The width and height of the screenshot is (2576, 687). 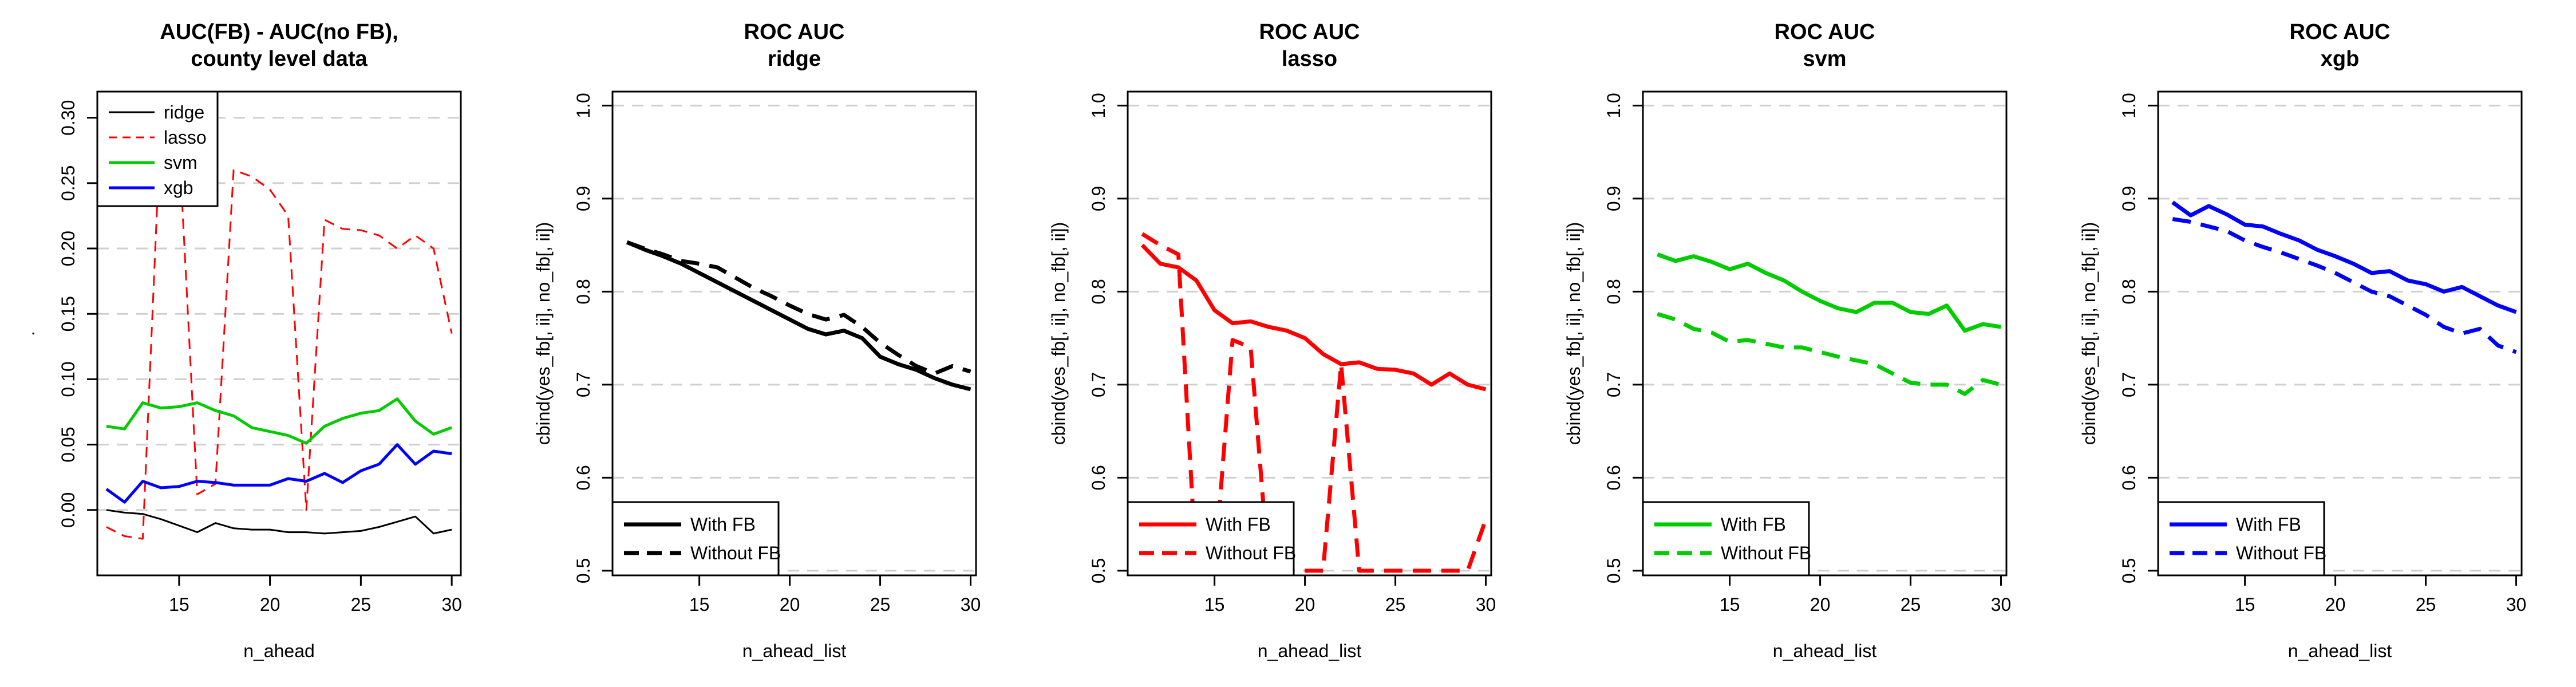 I want to click on legend-label: xgb, so click(x=178, y=188).